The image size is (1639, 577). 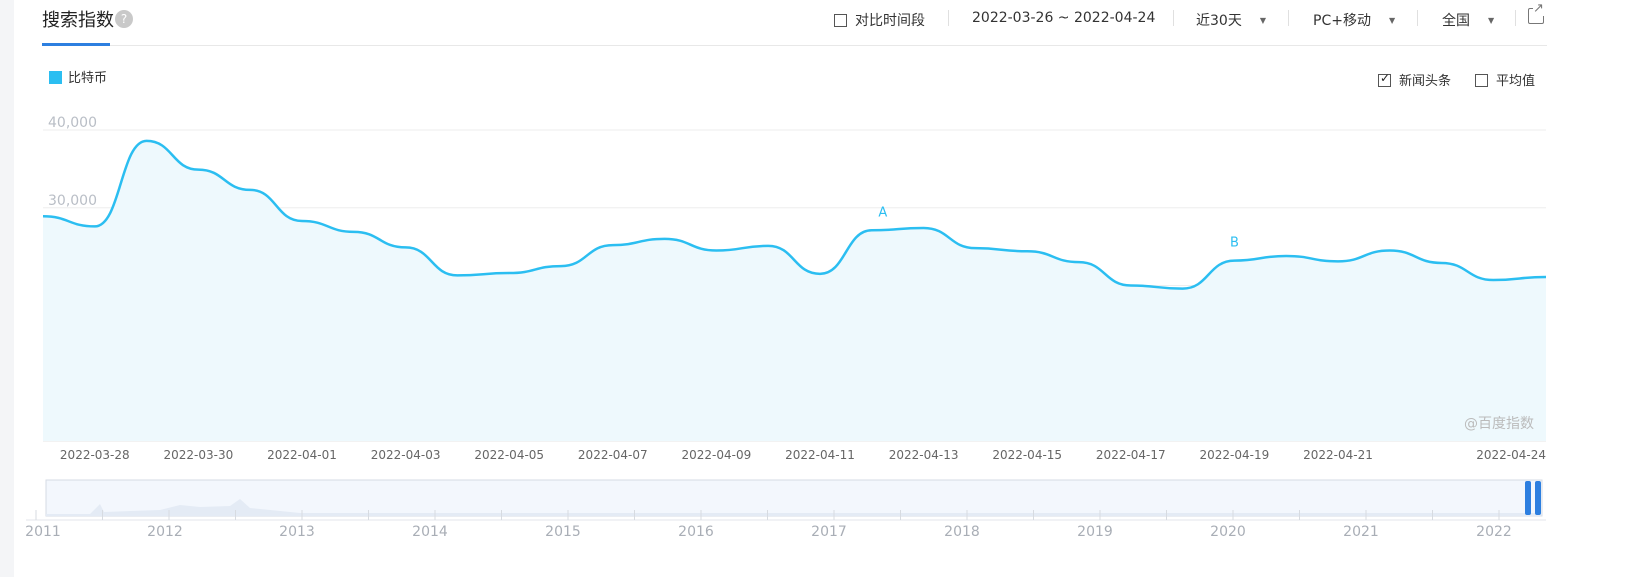 I want to click on overview-navigator, so click(x=794, y=498).